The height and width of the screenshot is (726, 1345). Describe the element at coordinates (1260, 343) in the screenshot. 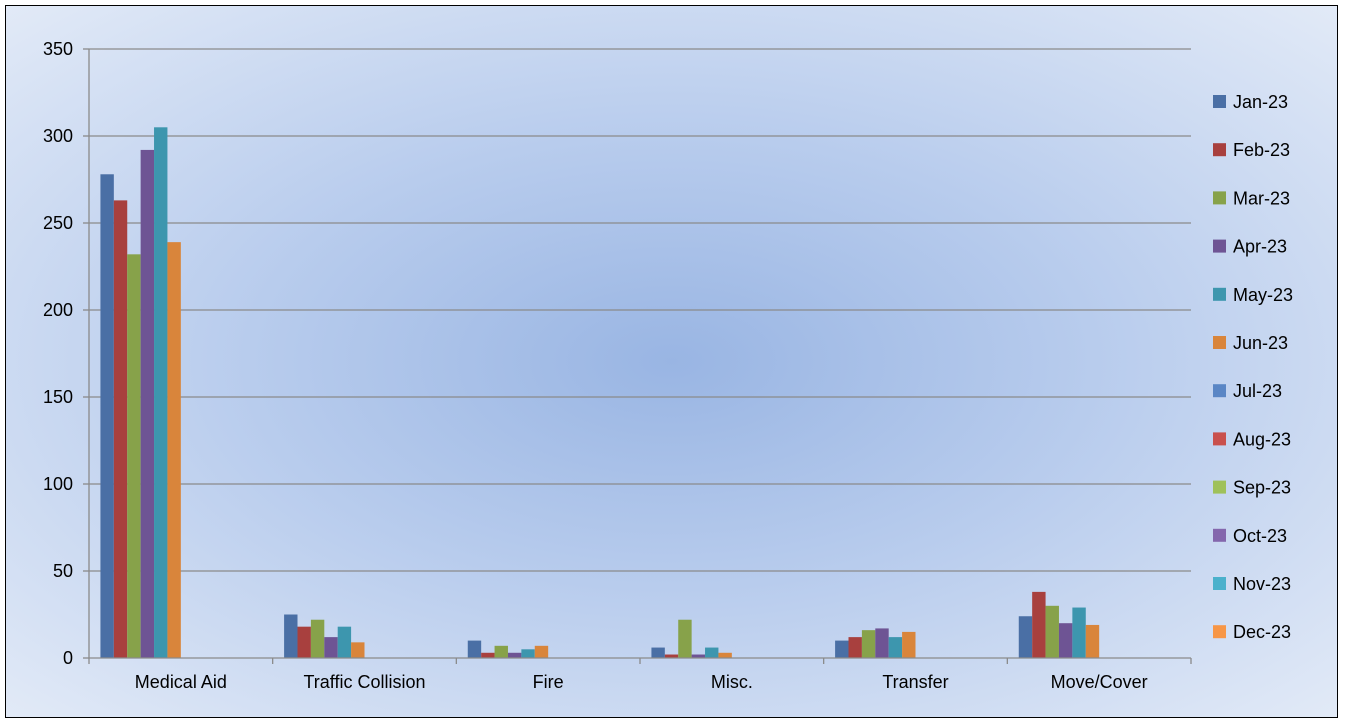

I see `legend-label: Jun-23` at that location.